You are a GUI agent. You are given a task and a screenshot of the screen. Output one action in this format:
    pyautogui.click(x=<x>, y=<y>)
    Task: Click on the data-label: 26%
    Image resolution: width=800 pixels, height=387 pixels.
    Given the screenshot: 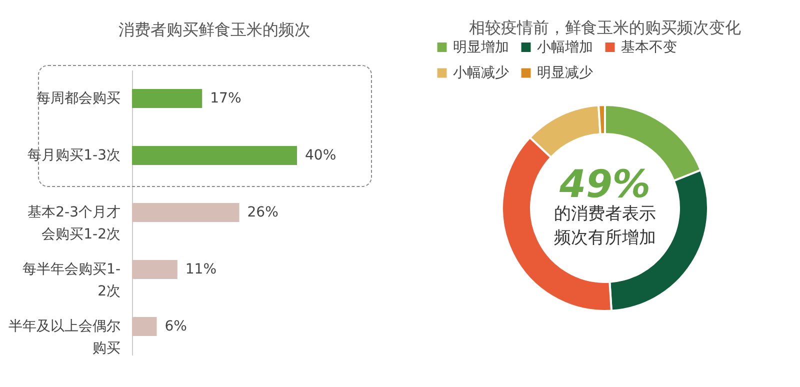 What is the action you would take?
    pyautogui.click(x=262, y=212)
    